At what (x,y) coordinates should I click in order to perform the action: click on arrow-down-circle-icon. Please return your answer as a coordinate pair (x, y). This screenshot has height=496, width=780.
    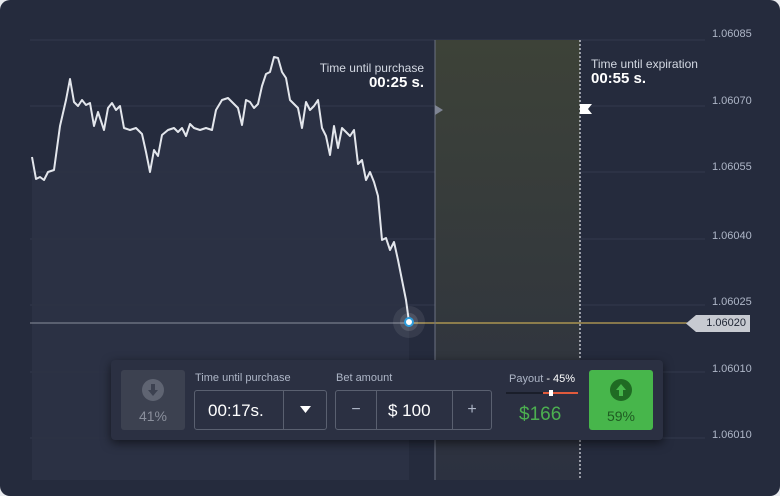
    Looking at the image, I should click on (153, 390).